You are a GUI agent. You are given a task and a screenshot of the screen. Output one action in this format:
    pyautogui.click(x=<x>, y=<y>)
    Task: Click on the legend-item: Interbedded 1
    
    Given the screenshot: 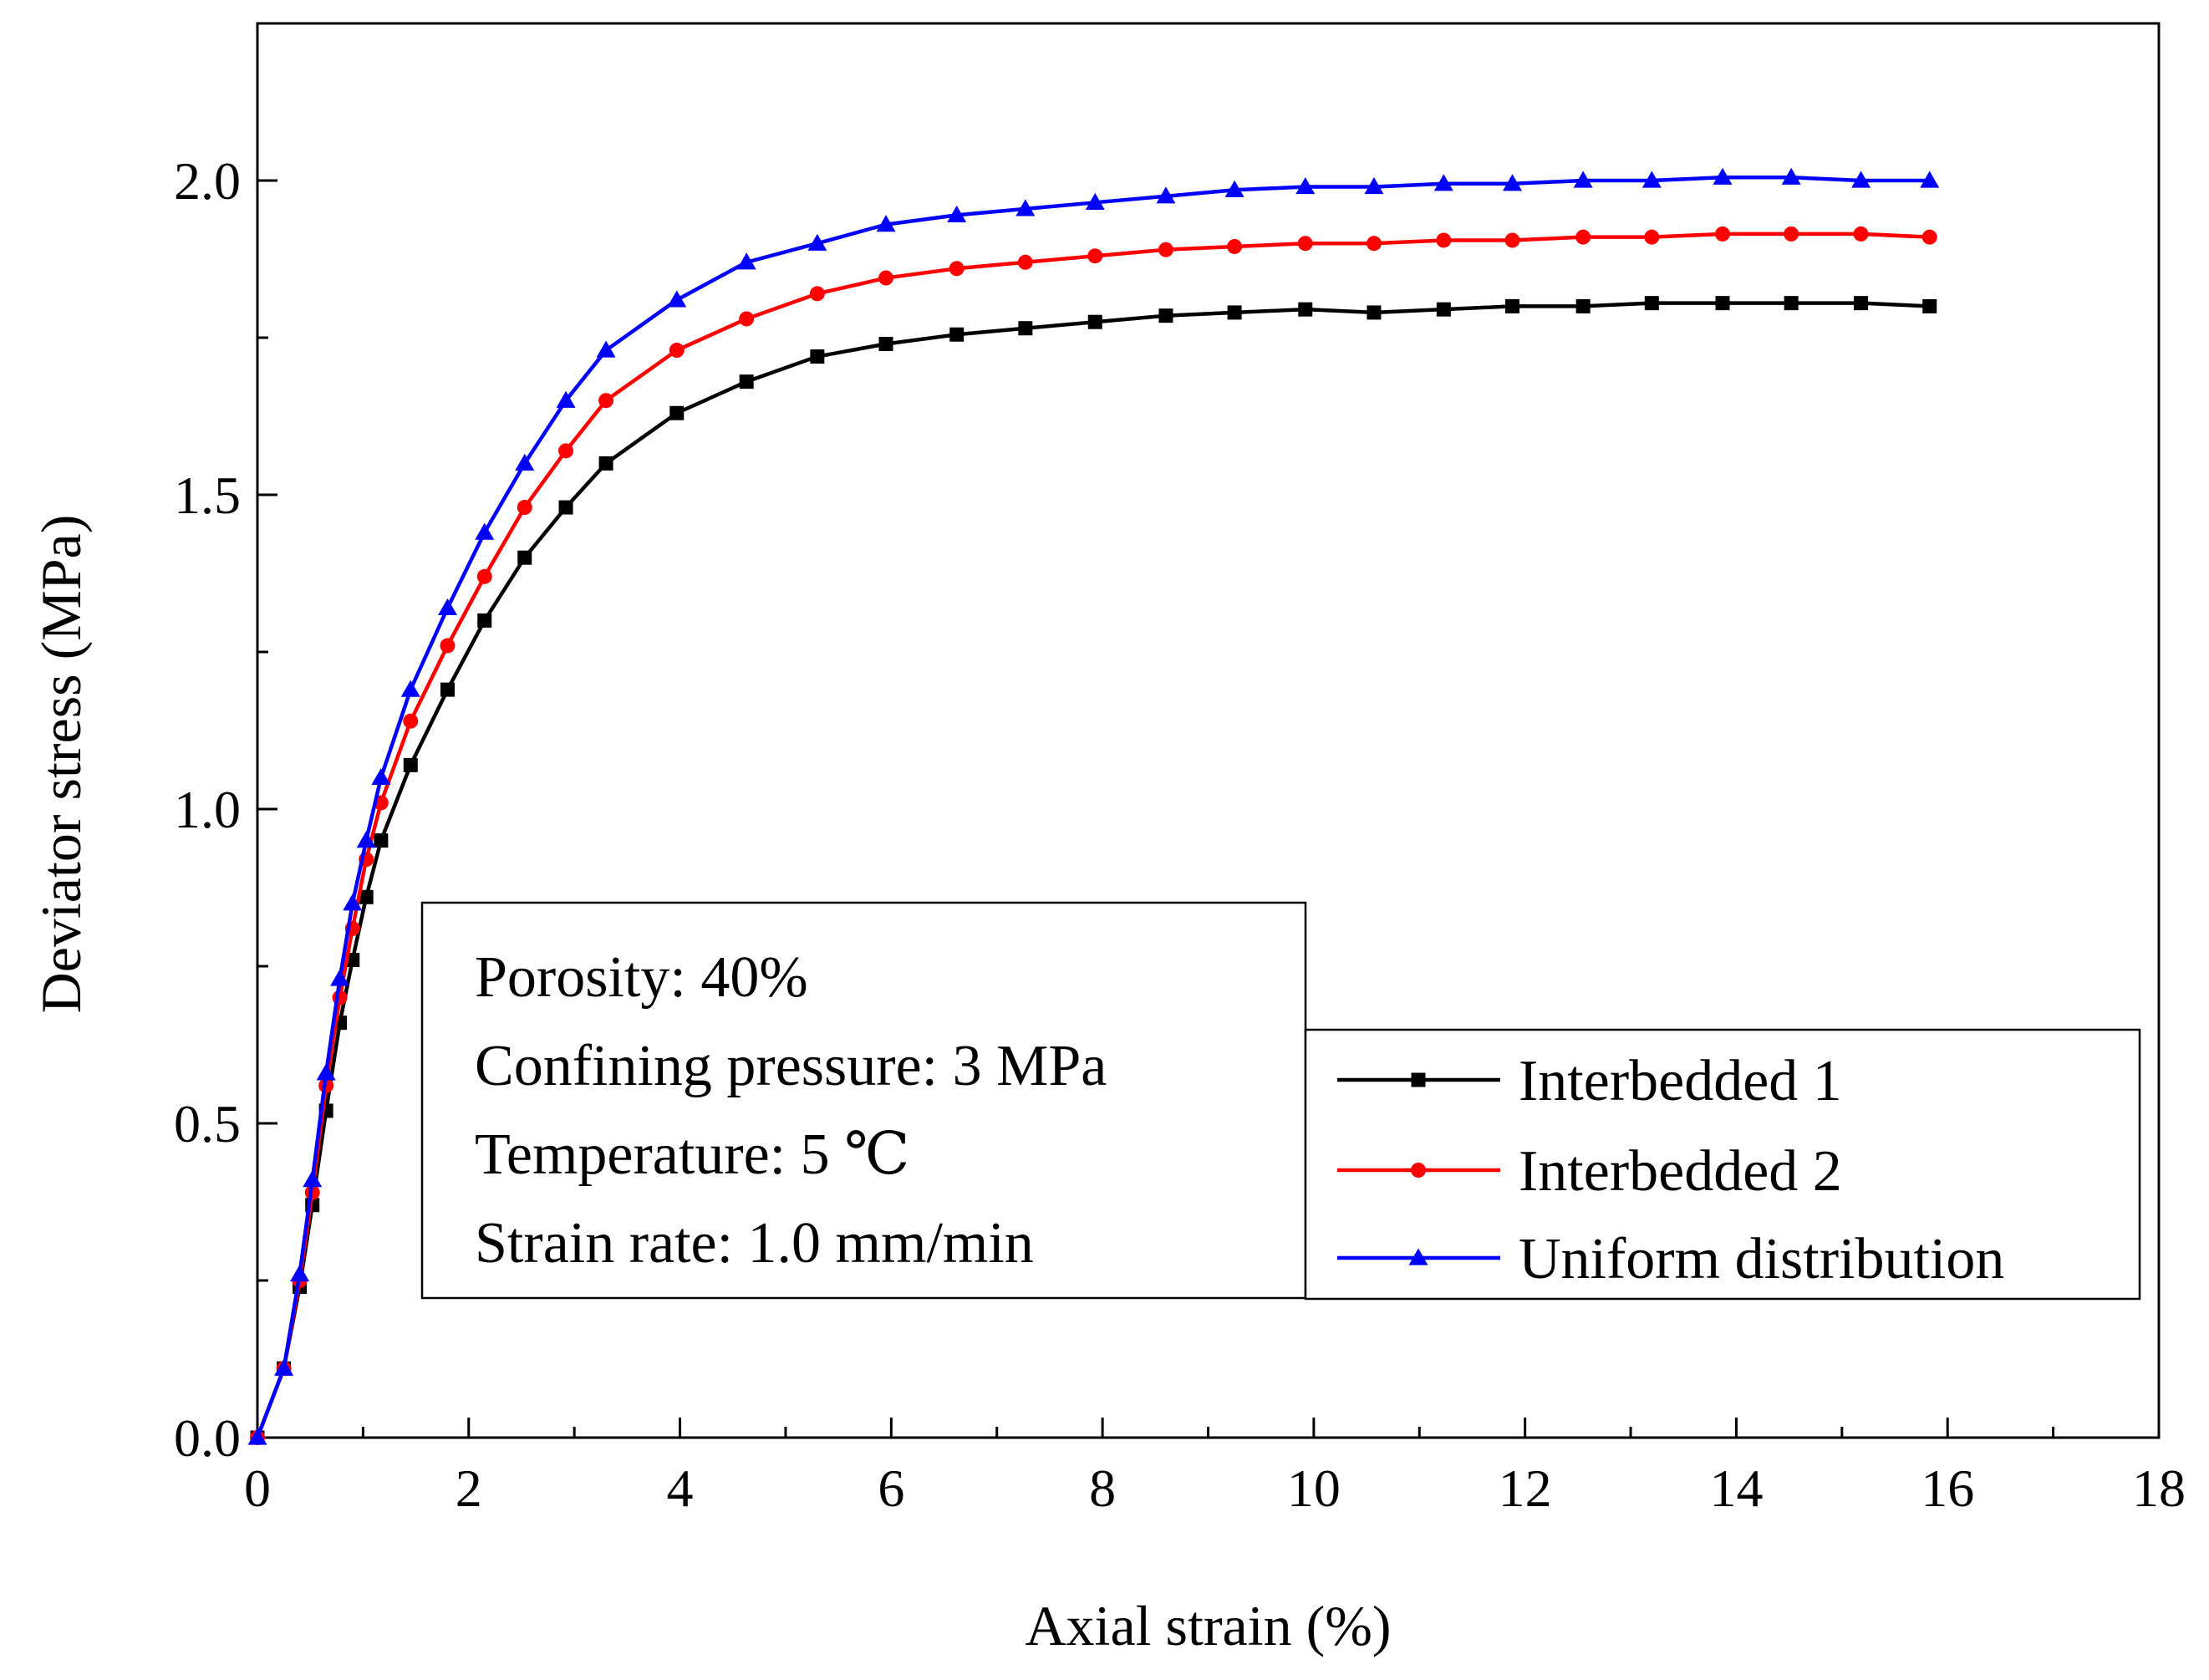 What is the action you would take?
    pyautogui.click(x=1589, y=1081)
    